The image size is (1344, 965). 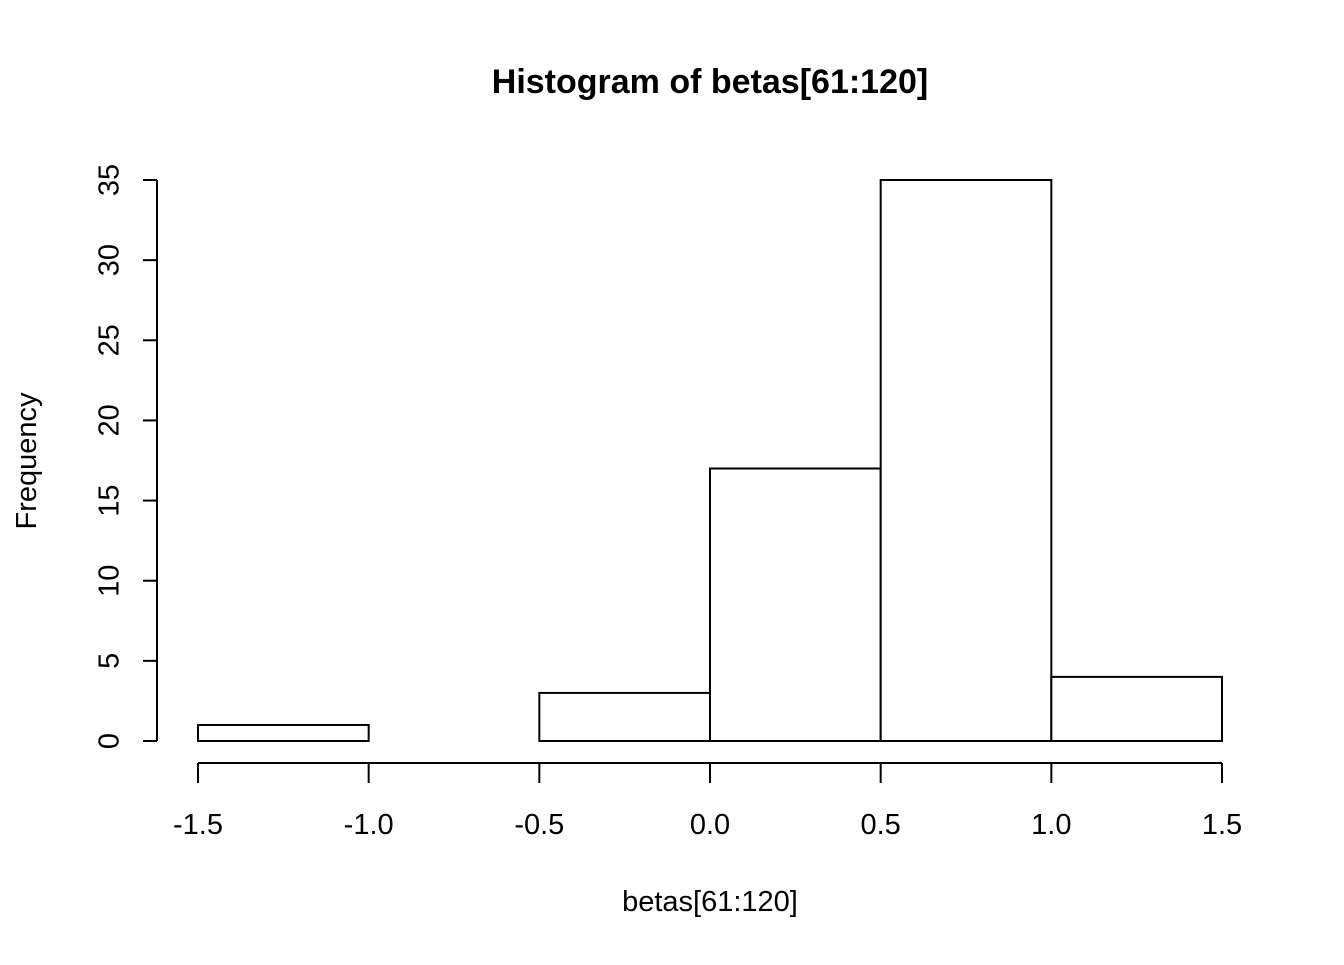 What do you see at coordinates (710, 902) in the screenshot?
I see `x-axis-label: betas[61:120]` at bounding box center [710, 902].